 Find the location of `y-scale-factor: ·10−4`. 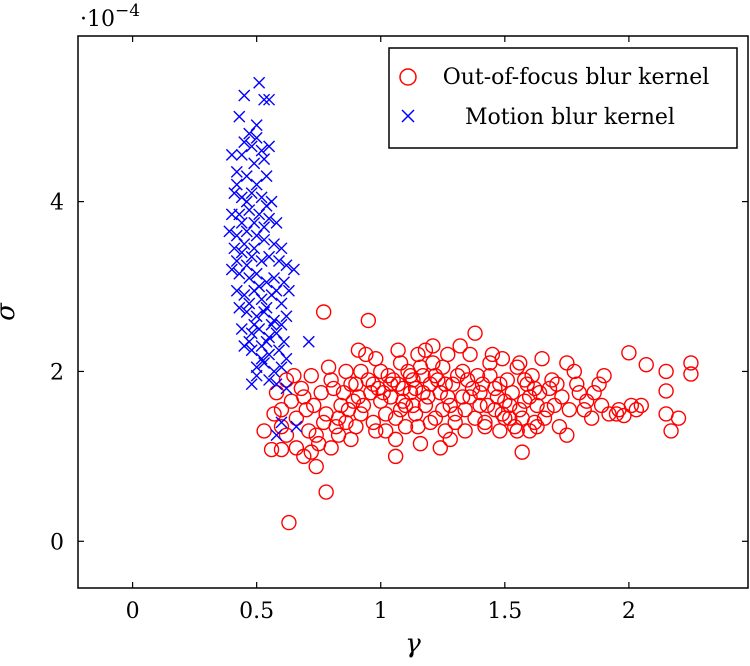

y-scale-factor: ·10−4 is located at coordinates (110, 16).